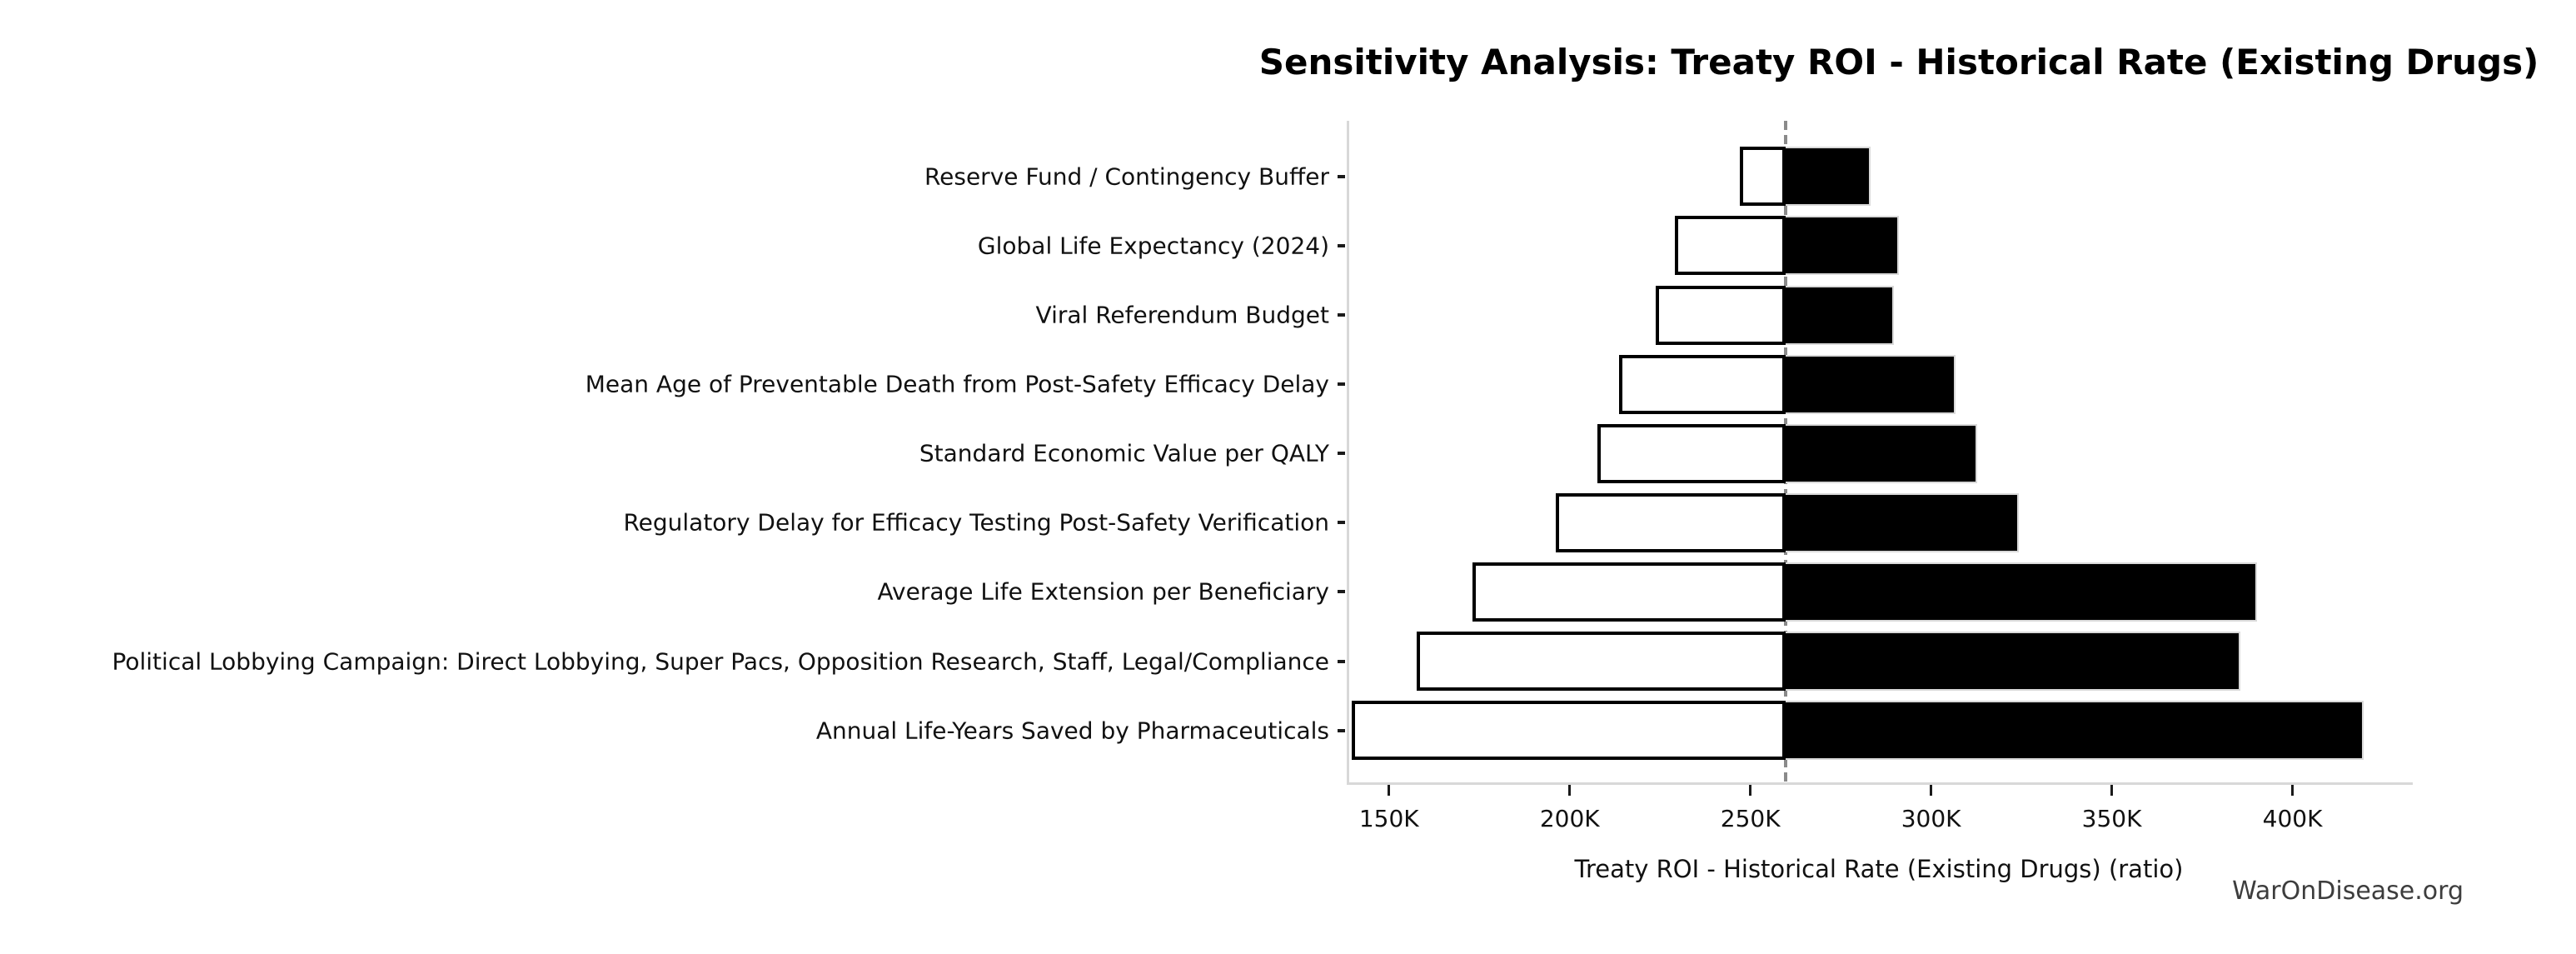  Describe the element at coordinates (1182, 315) in the screenshot. I see `y-category-label: Viral Referendum Budget` at that location.